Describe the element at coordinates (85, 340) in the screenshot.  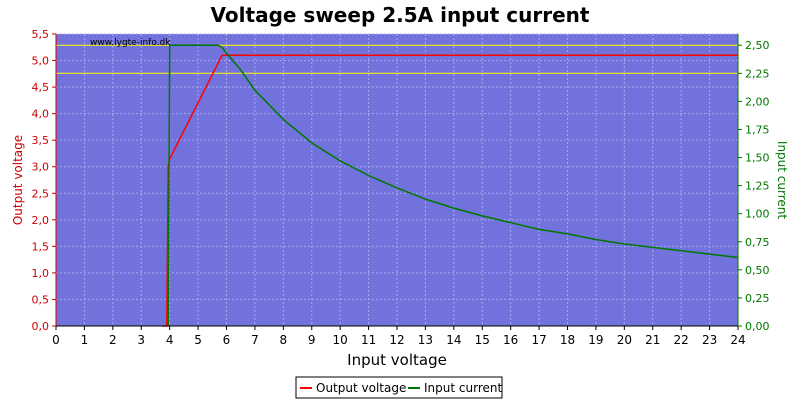
I see `x-tick-label: 1` at that location.